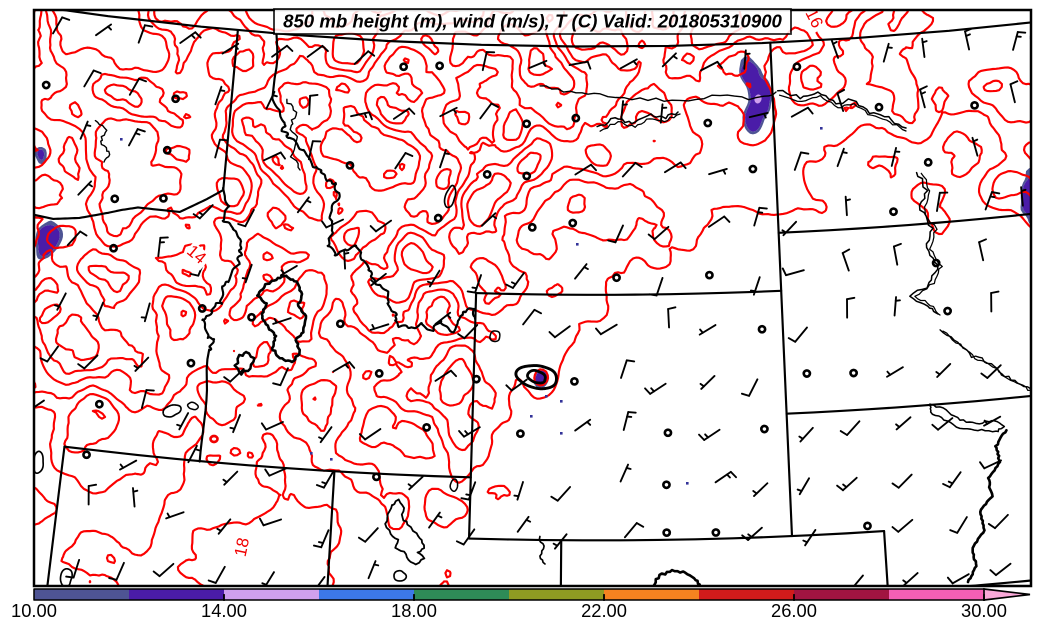  What do you see at coordinates (794, 610) in the screenshot?
I see `svg-text: 26.00` at bounding box center [794, 610].